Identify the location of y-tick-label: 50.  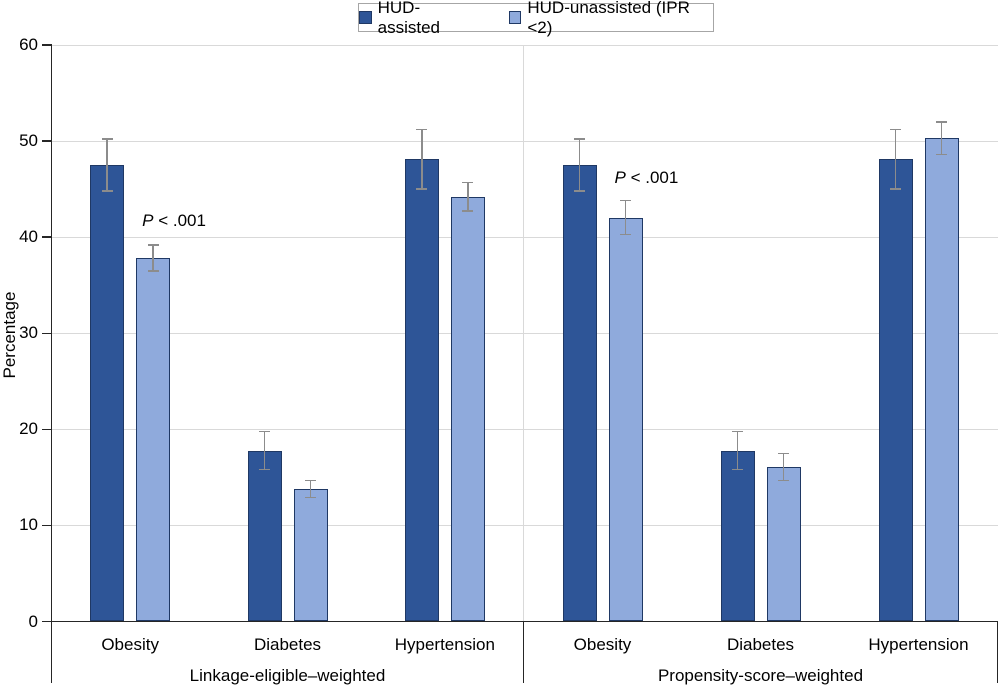
(28, 141).